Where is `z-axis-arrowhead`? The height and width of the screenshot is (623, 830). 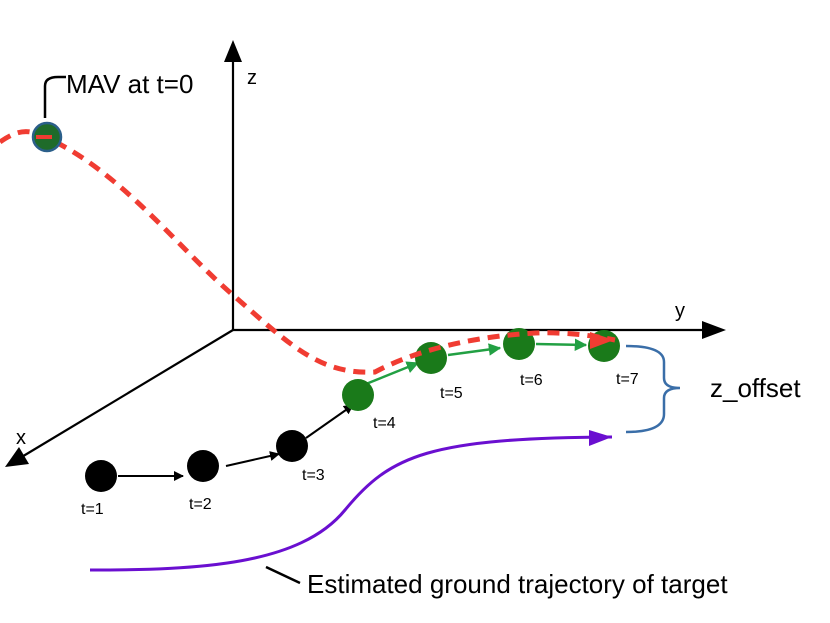 z-axis-arrowhead is located at coordinates (233, 51).